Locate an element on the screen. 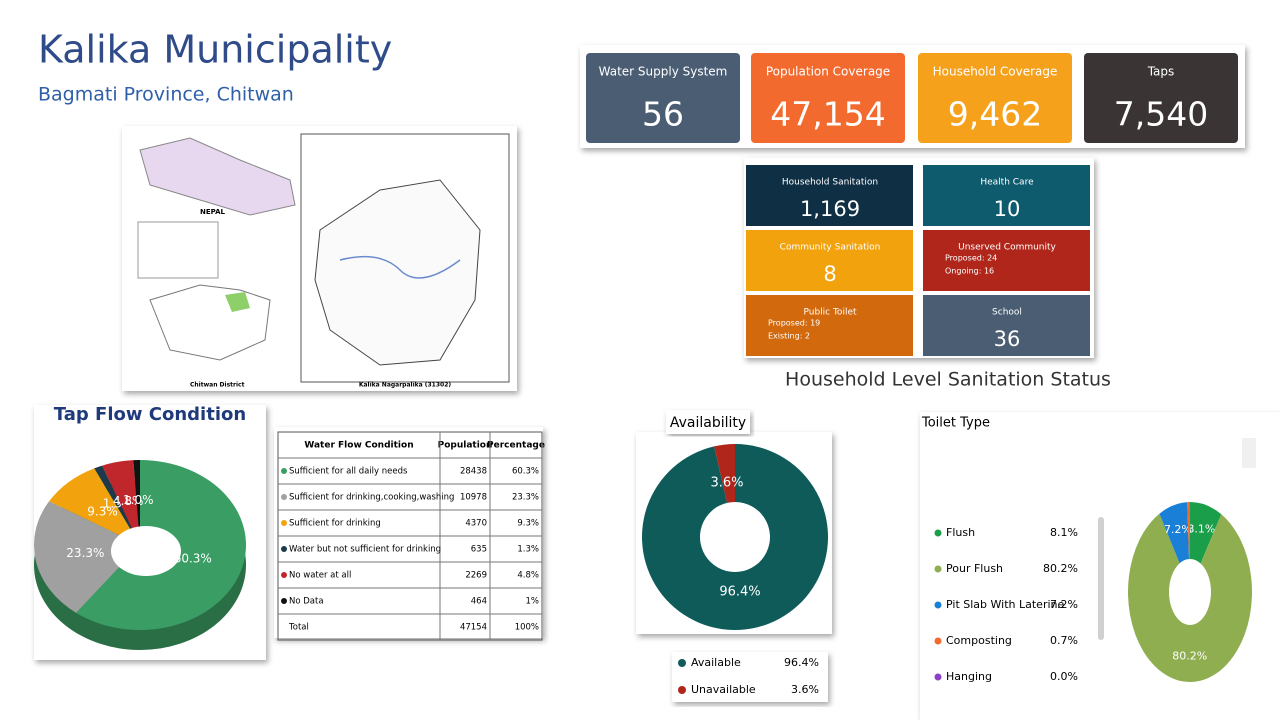 The height and width of the screenshot is (720, 1280). legend-value: 0.7% is located at coordinates (1064, 640).